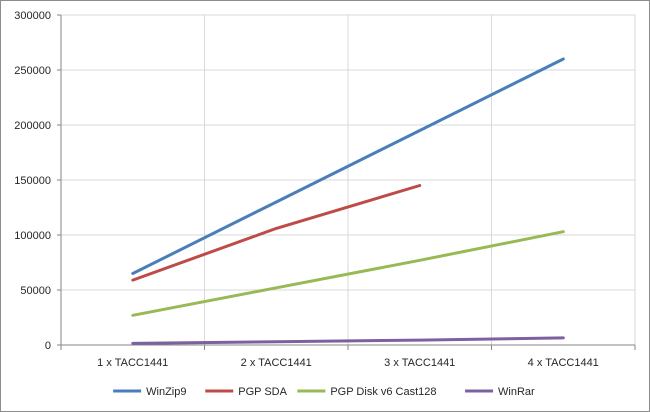 The image size is (650, 412). I want to click on y-tick-label: 50000, so click(35, 291).